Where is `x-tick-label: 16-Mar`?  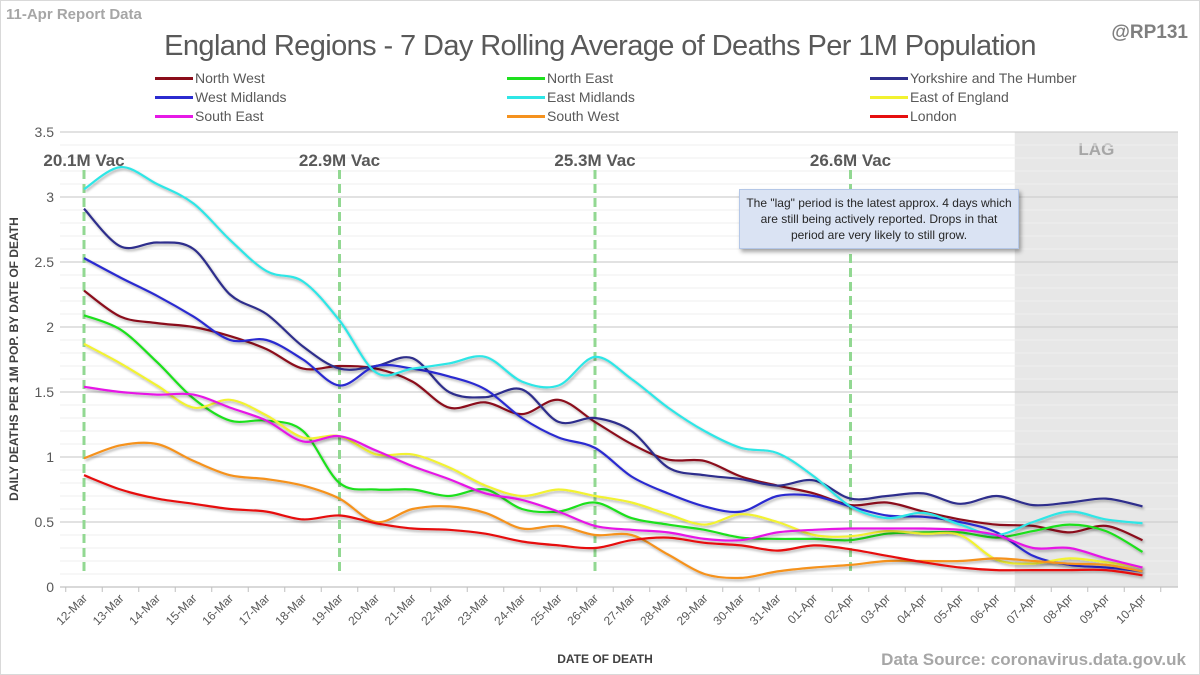
x-tick-label: 16-Mar is located at coordinates (217, 609).